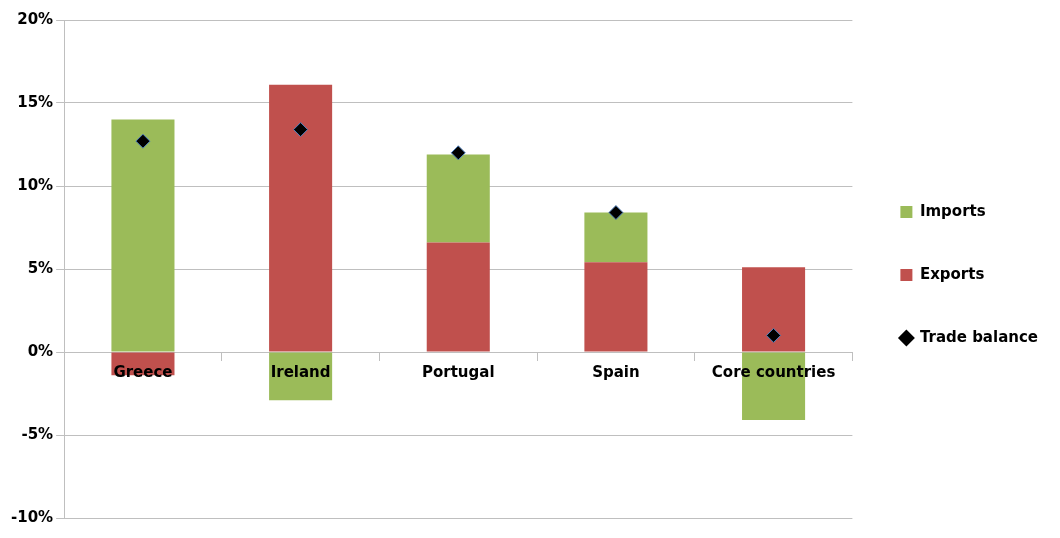 This screenshot has height=538, width=1060. Describe the element at coordinates (300, 371) in the screenshot. I see `x-tick-label: Ireland` at that location.